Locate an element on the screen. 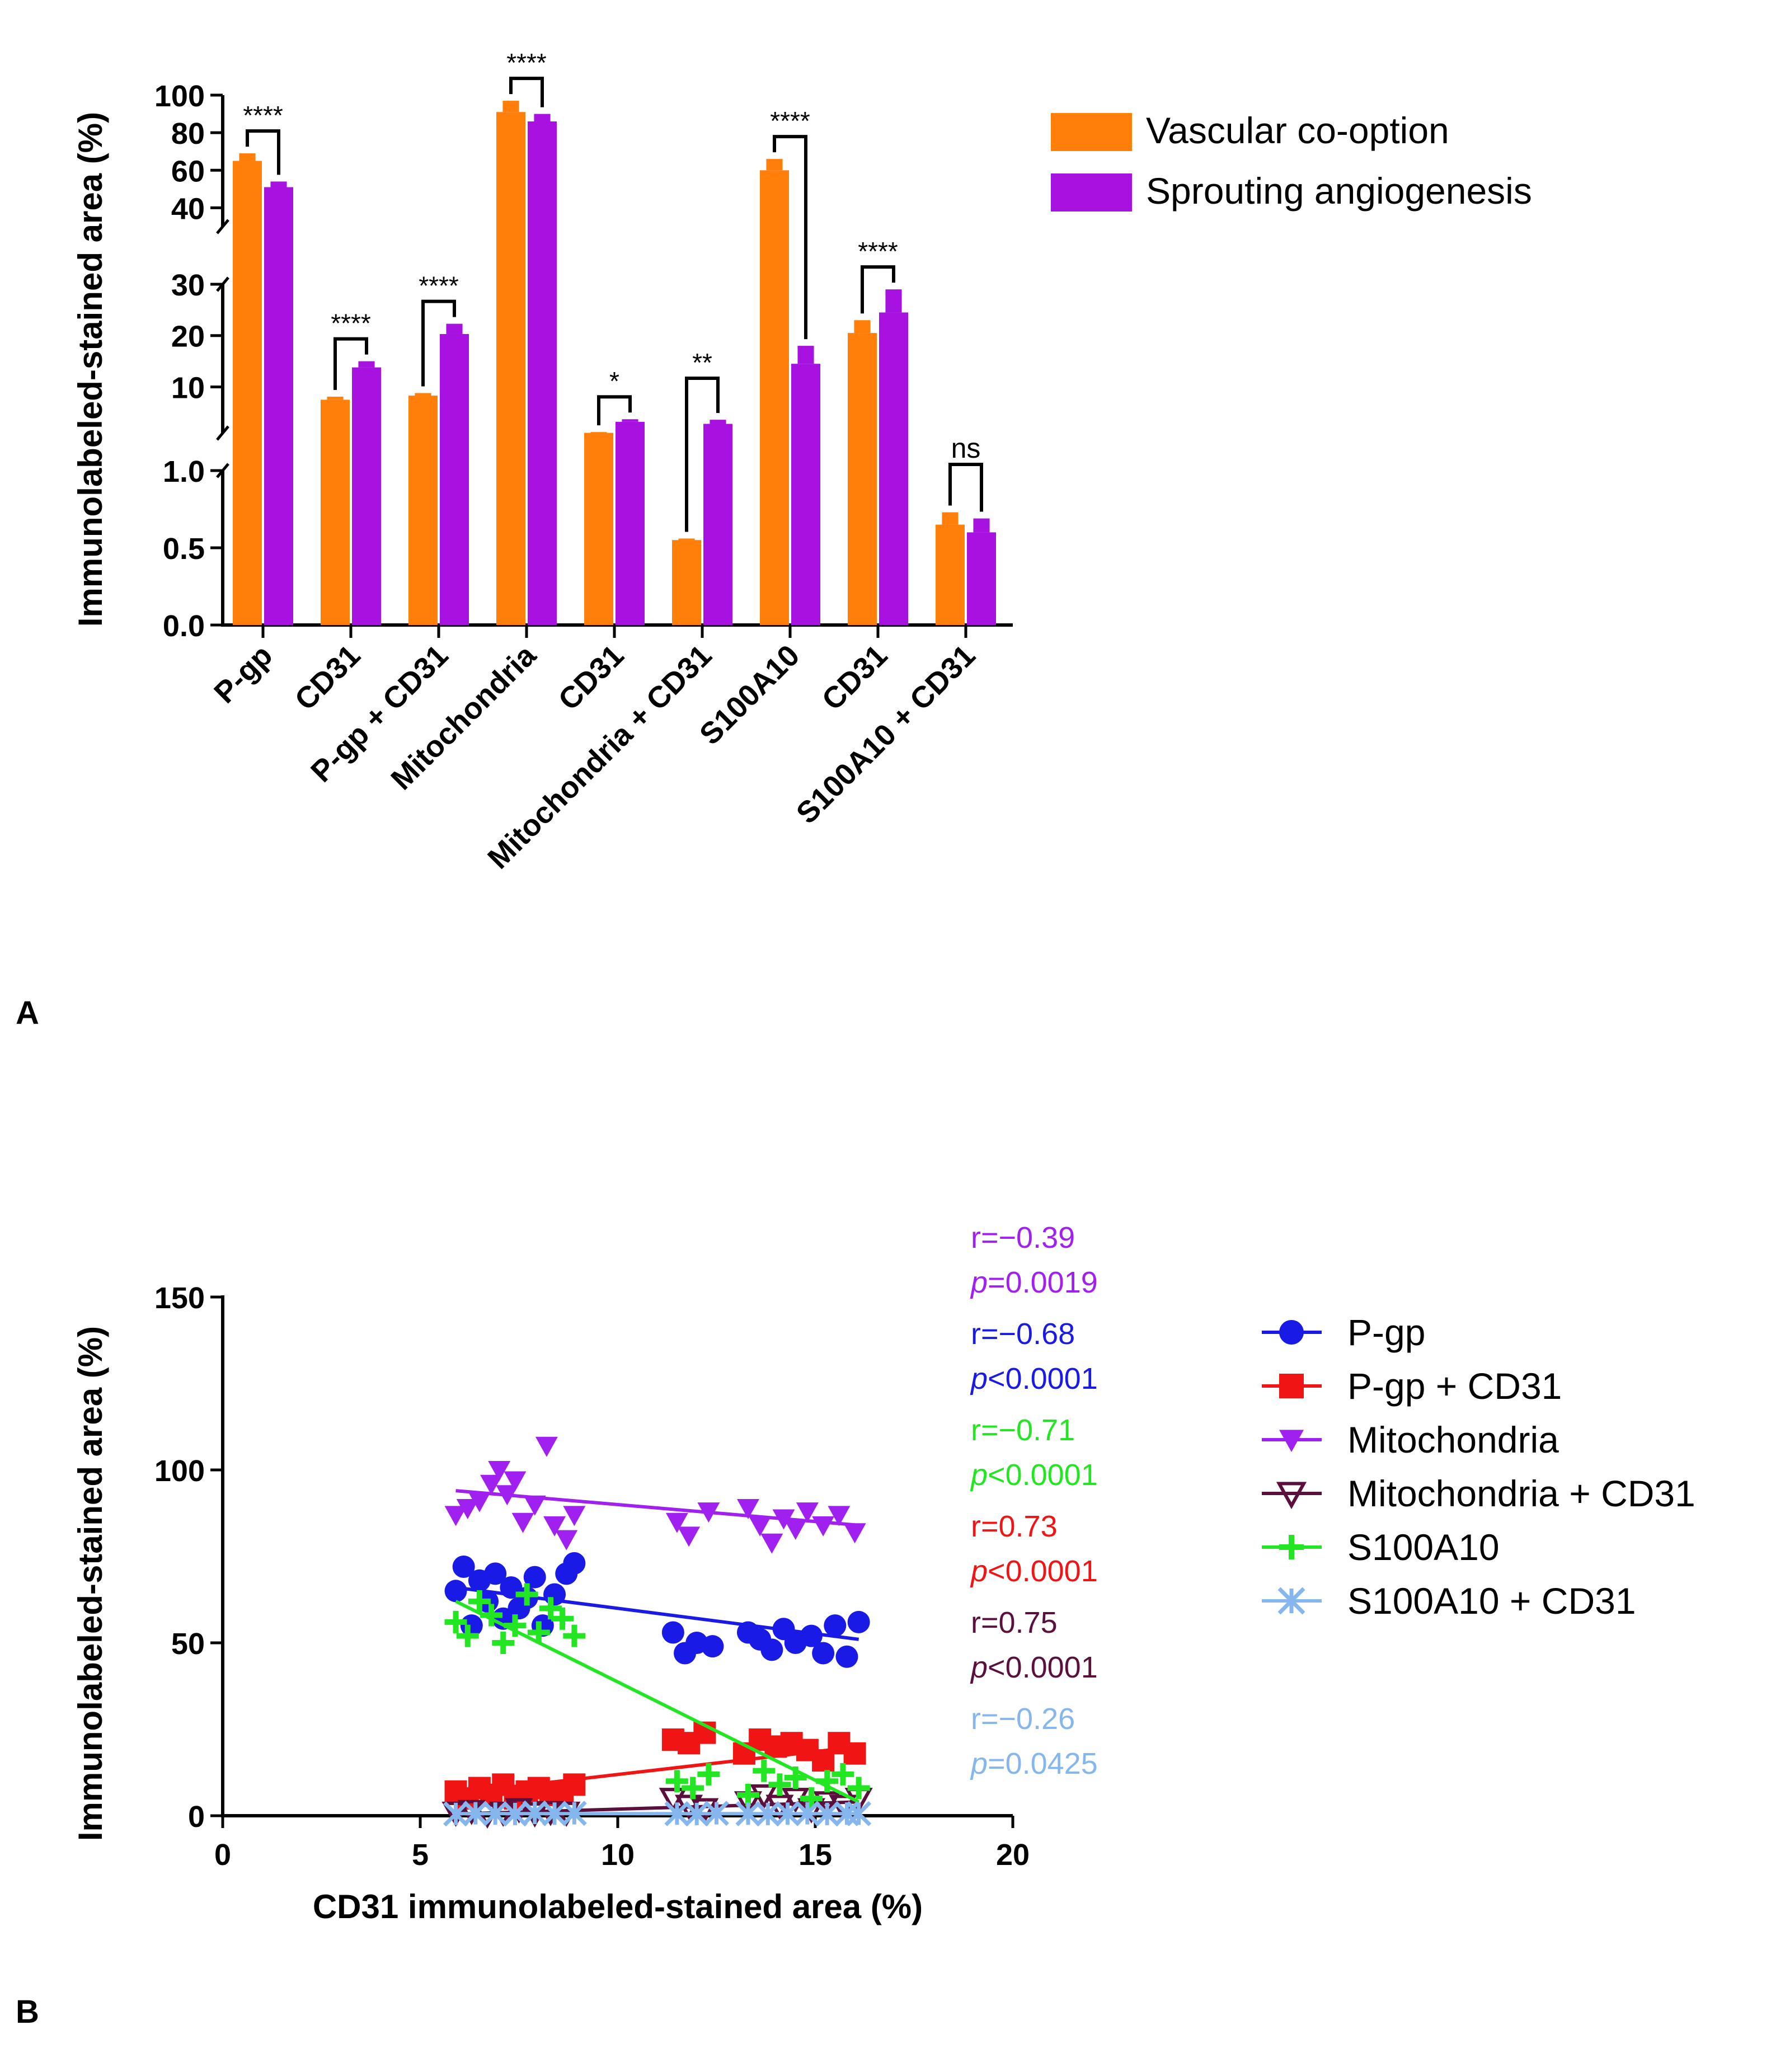  x-tick-label: P-gp is located at coordinates (243, 674).